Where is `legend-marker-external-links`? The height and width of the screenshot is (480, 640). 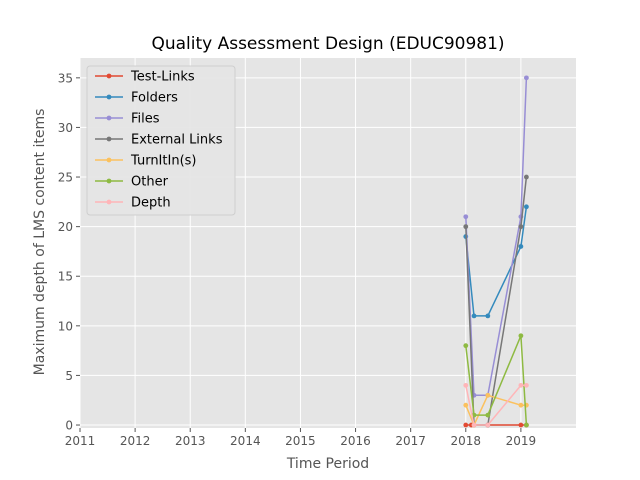
legend-marker-external-links is located at coordinates (109, 139).